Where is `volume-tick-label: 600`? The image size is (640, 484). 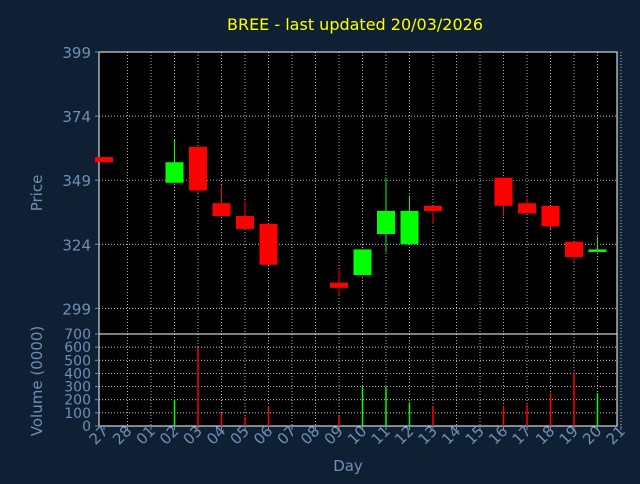 volume-tick-label: 600 is located at coordinates (77, 348).